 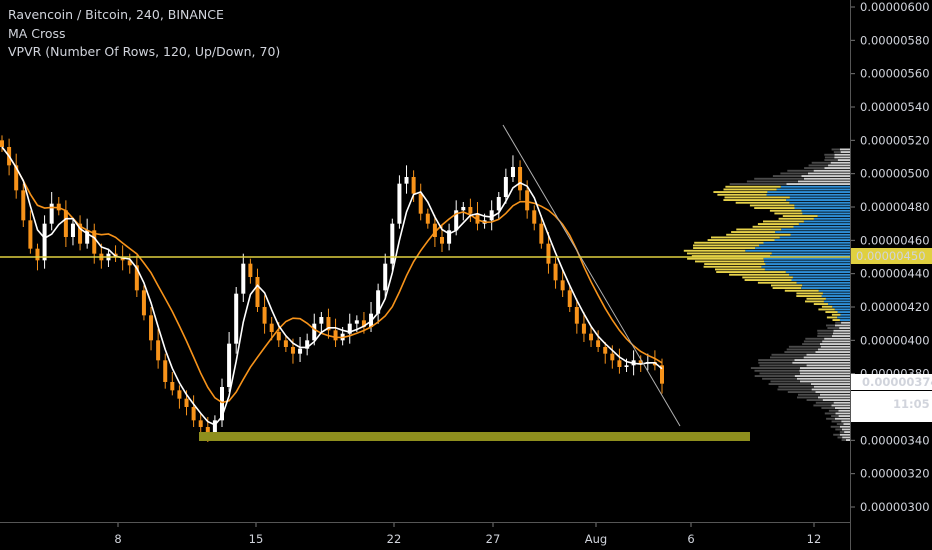 I want to click on time-tick-label: 22, so click(x=394, y=539).